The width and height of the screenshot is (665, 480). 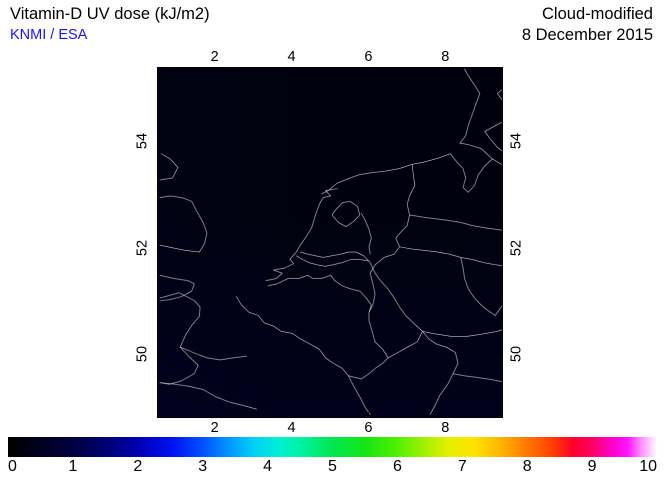 I want to click on colorbar-tick-label: 10, so click(x=648, y=466).